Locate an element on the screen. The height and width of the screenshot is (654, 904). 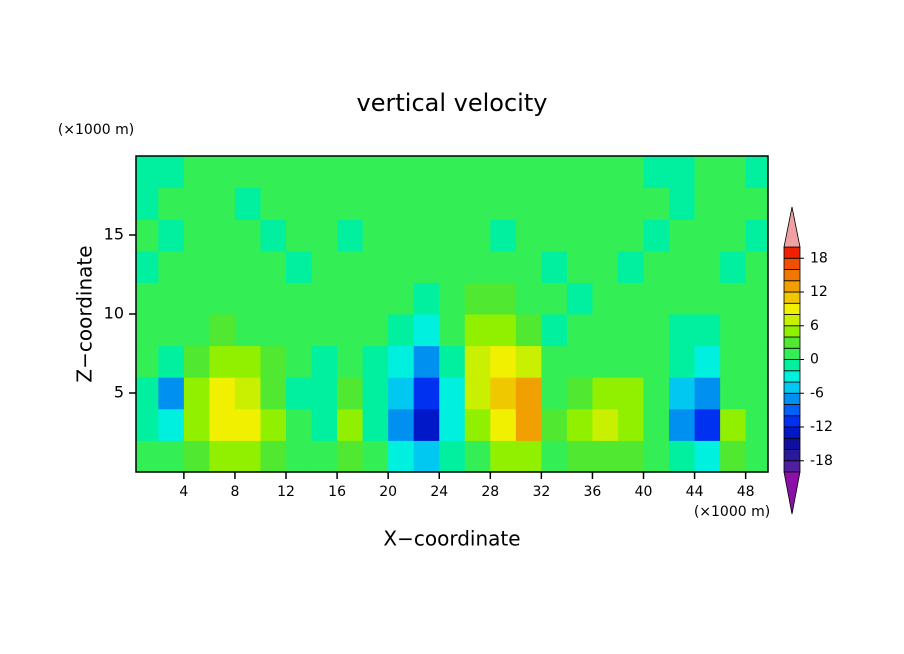
colorbar-label: -12 is located at coordinates (821, 427).